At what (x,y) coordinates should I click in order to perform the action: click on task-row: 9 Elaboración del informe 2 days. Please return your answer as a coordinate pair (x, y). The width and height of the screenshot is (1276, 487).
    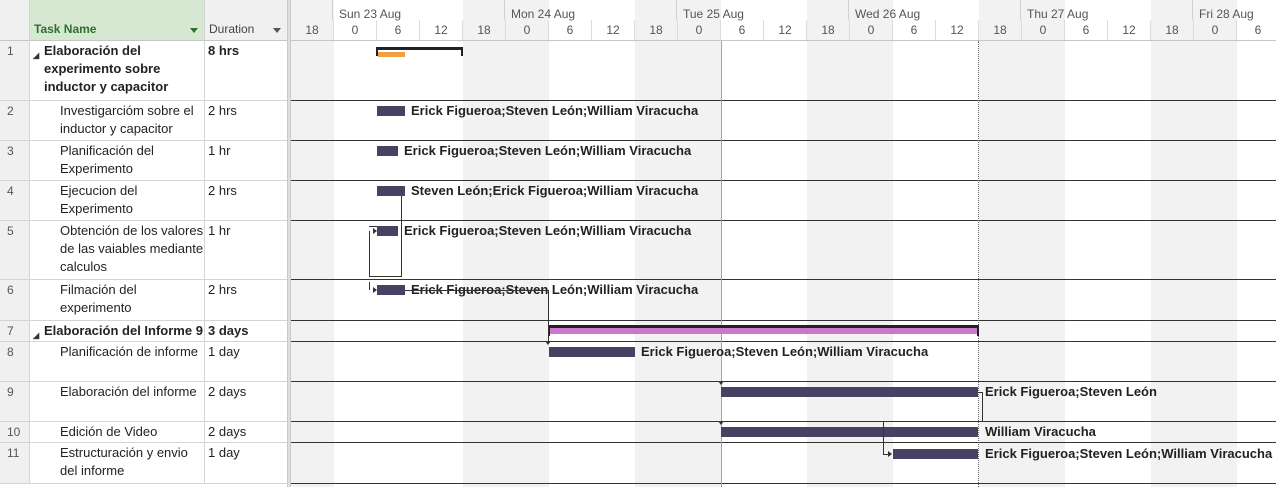
    Looking at the image, I should click on (143, 402).